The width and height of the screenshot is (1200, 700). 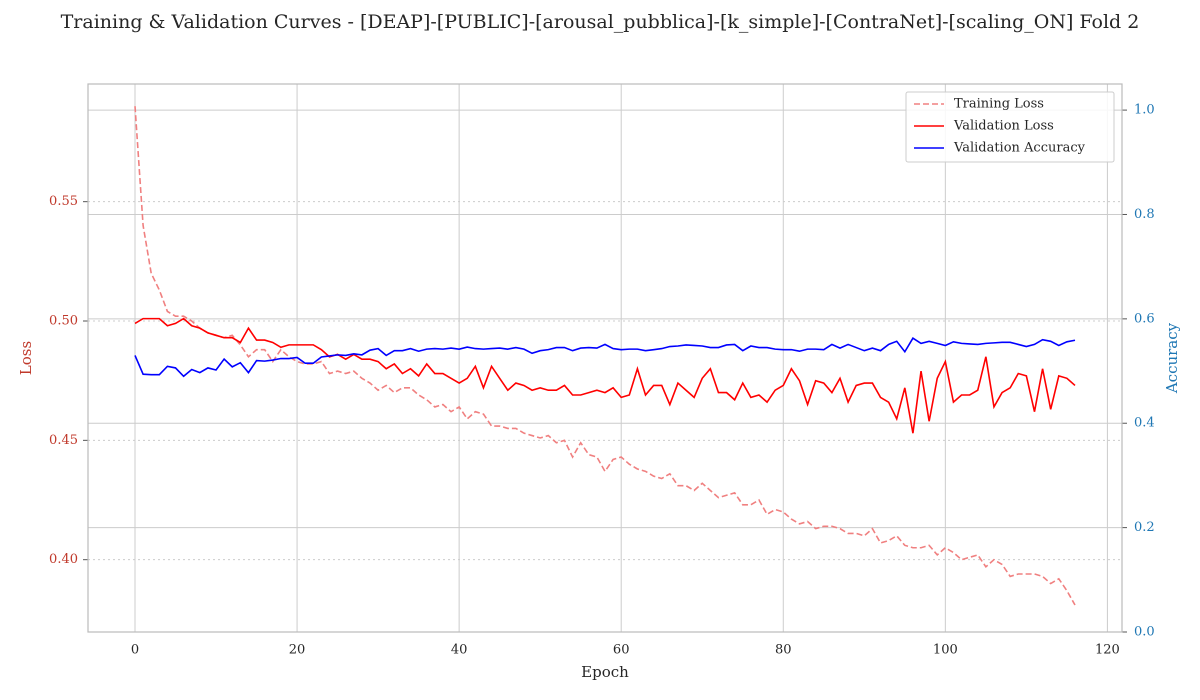 What do you see at coordinates (1144, 423) in the screenshot?
I see `y2-tick-label: 0.4` at bounding box center [1144, 423].